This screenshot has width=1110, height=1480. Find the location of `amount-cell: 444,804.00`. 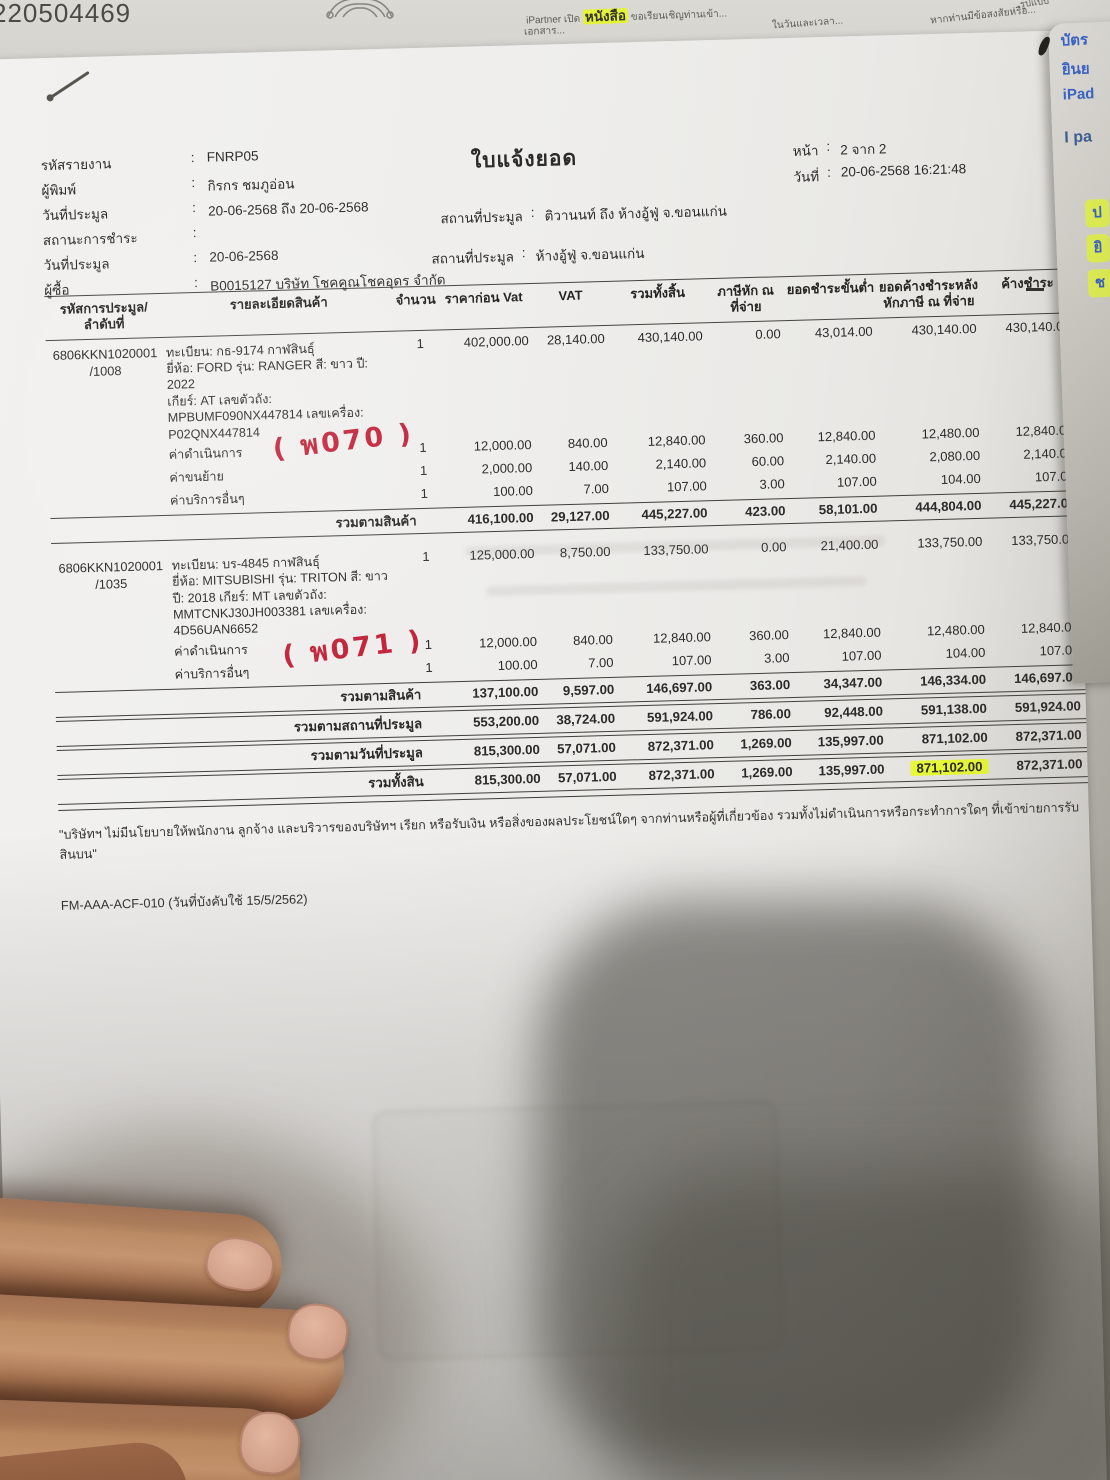

amount-cell: 444,804.00 is located at coordinates (948, 507).